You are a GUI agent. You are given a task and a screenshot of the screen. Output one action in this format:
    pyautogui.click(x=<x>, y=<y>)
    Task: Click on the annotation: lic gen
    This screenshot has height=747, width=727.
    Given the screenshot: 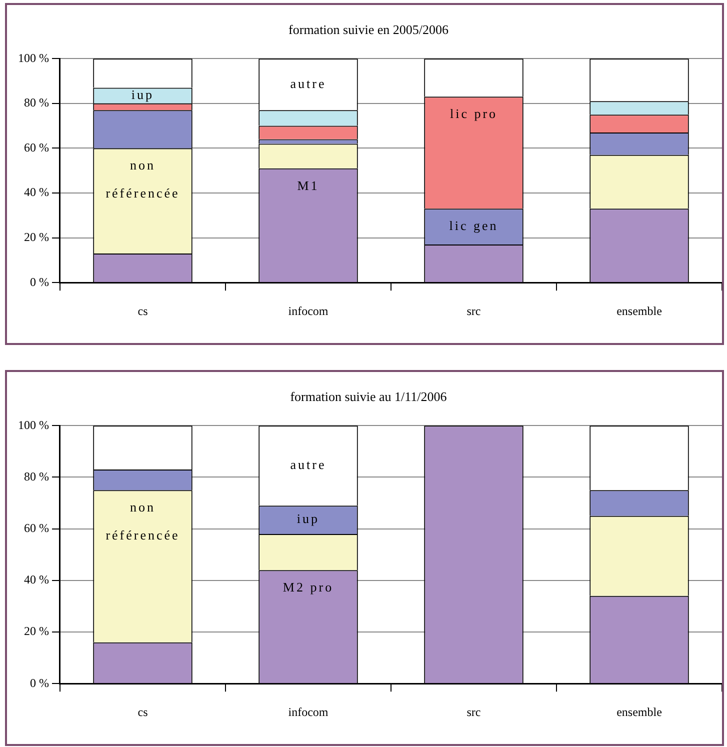 What is the action you would take?
    pyautogui.click(x=473, y=226)
    